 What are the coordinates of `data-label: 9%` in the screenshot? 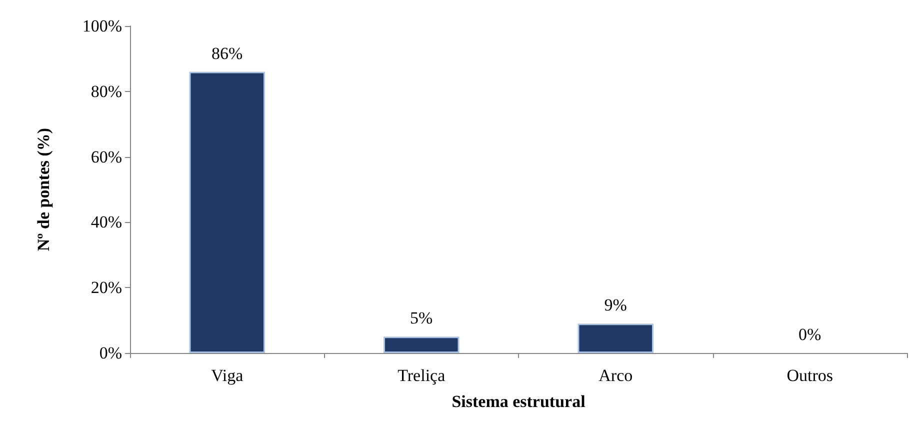 It's located at (615, 305).